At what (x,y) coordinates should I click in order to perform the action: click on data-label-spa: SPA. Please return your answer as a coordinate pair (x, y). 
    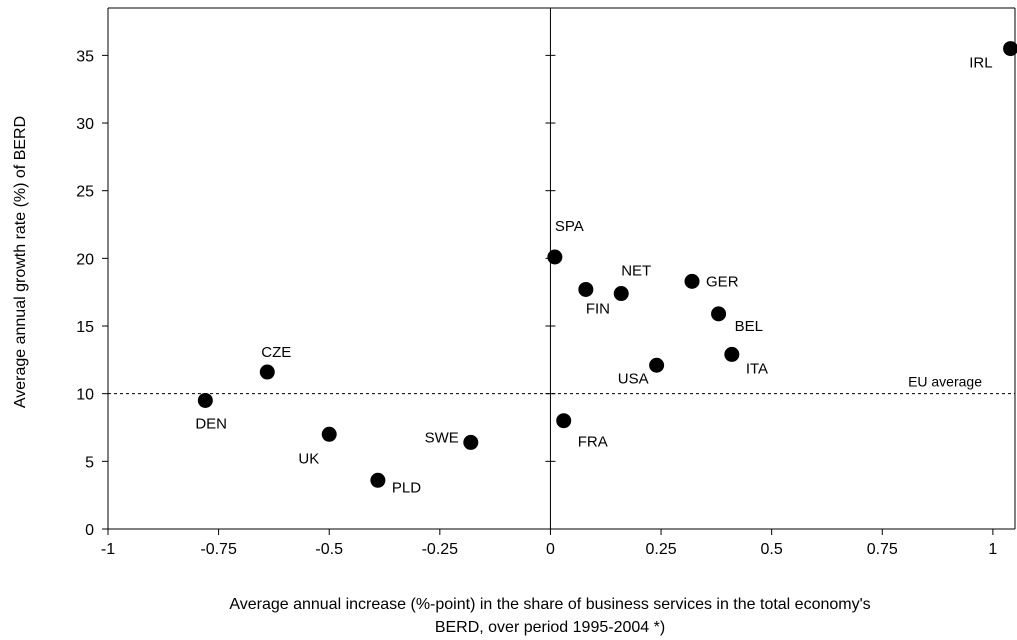
    Looking at the image, I should click on (569, 226).